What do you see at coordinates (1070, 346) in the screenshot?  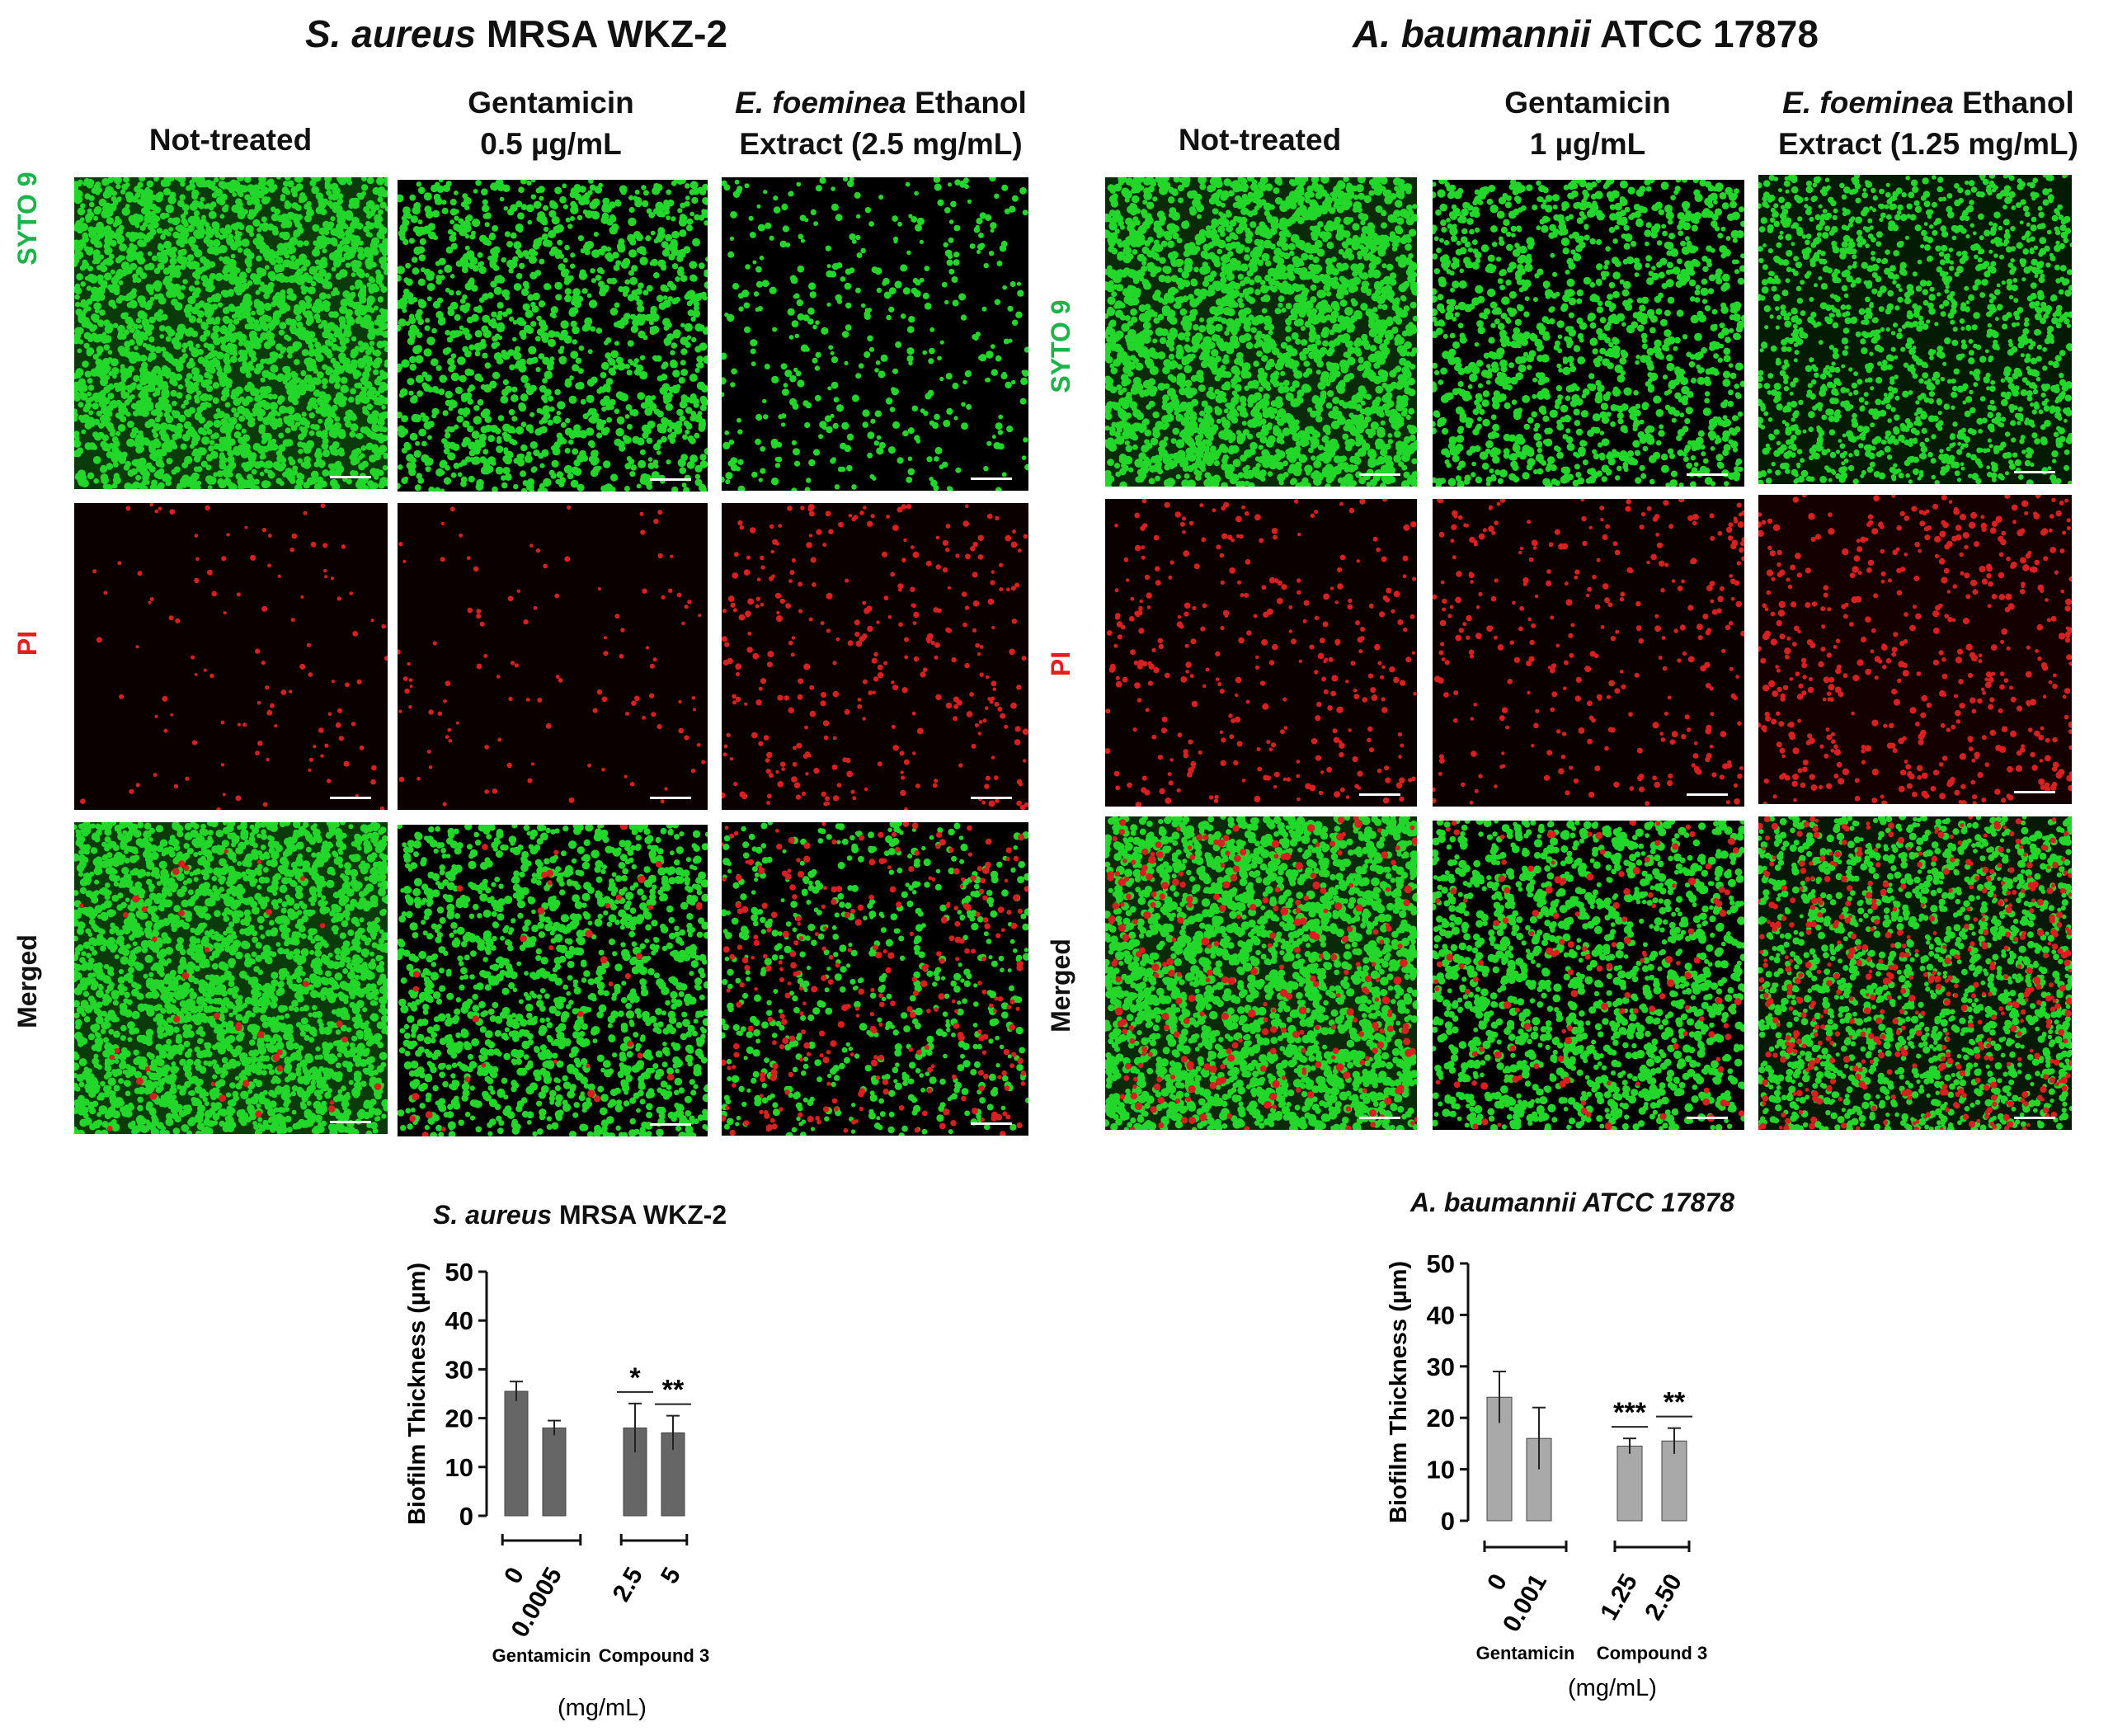 I see `row-label-syto9-right: SYTO 9` at bounding box center [1070, 346].